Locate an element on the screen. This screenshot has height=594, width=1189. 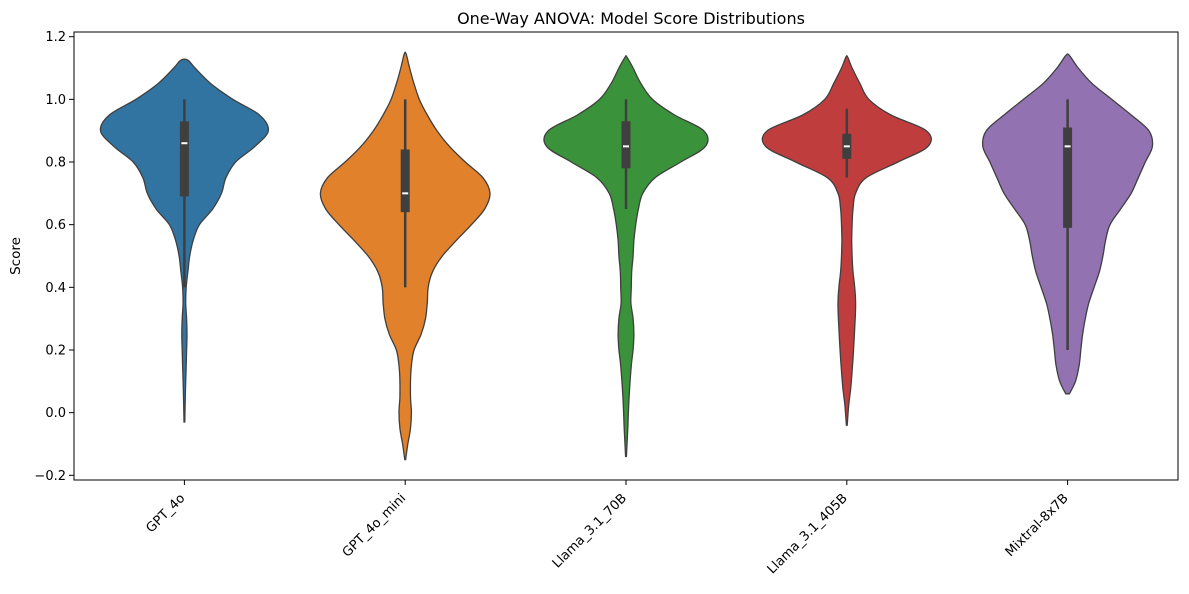
y-tick-label: 1.0 is located at coordinates (55, 100).